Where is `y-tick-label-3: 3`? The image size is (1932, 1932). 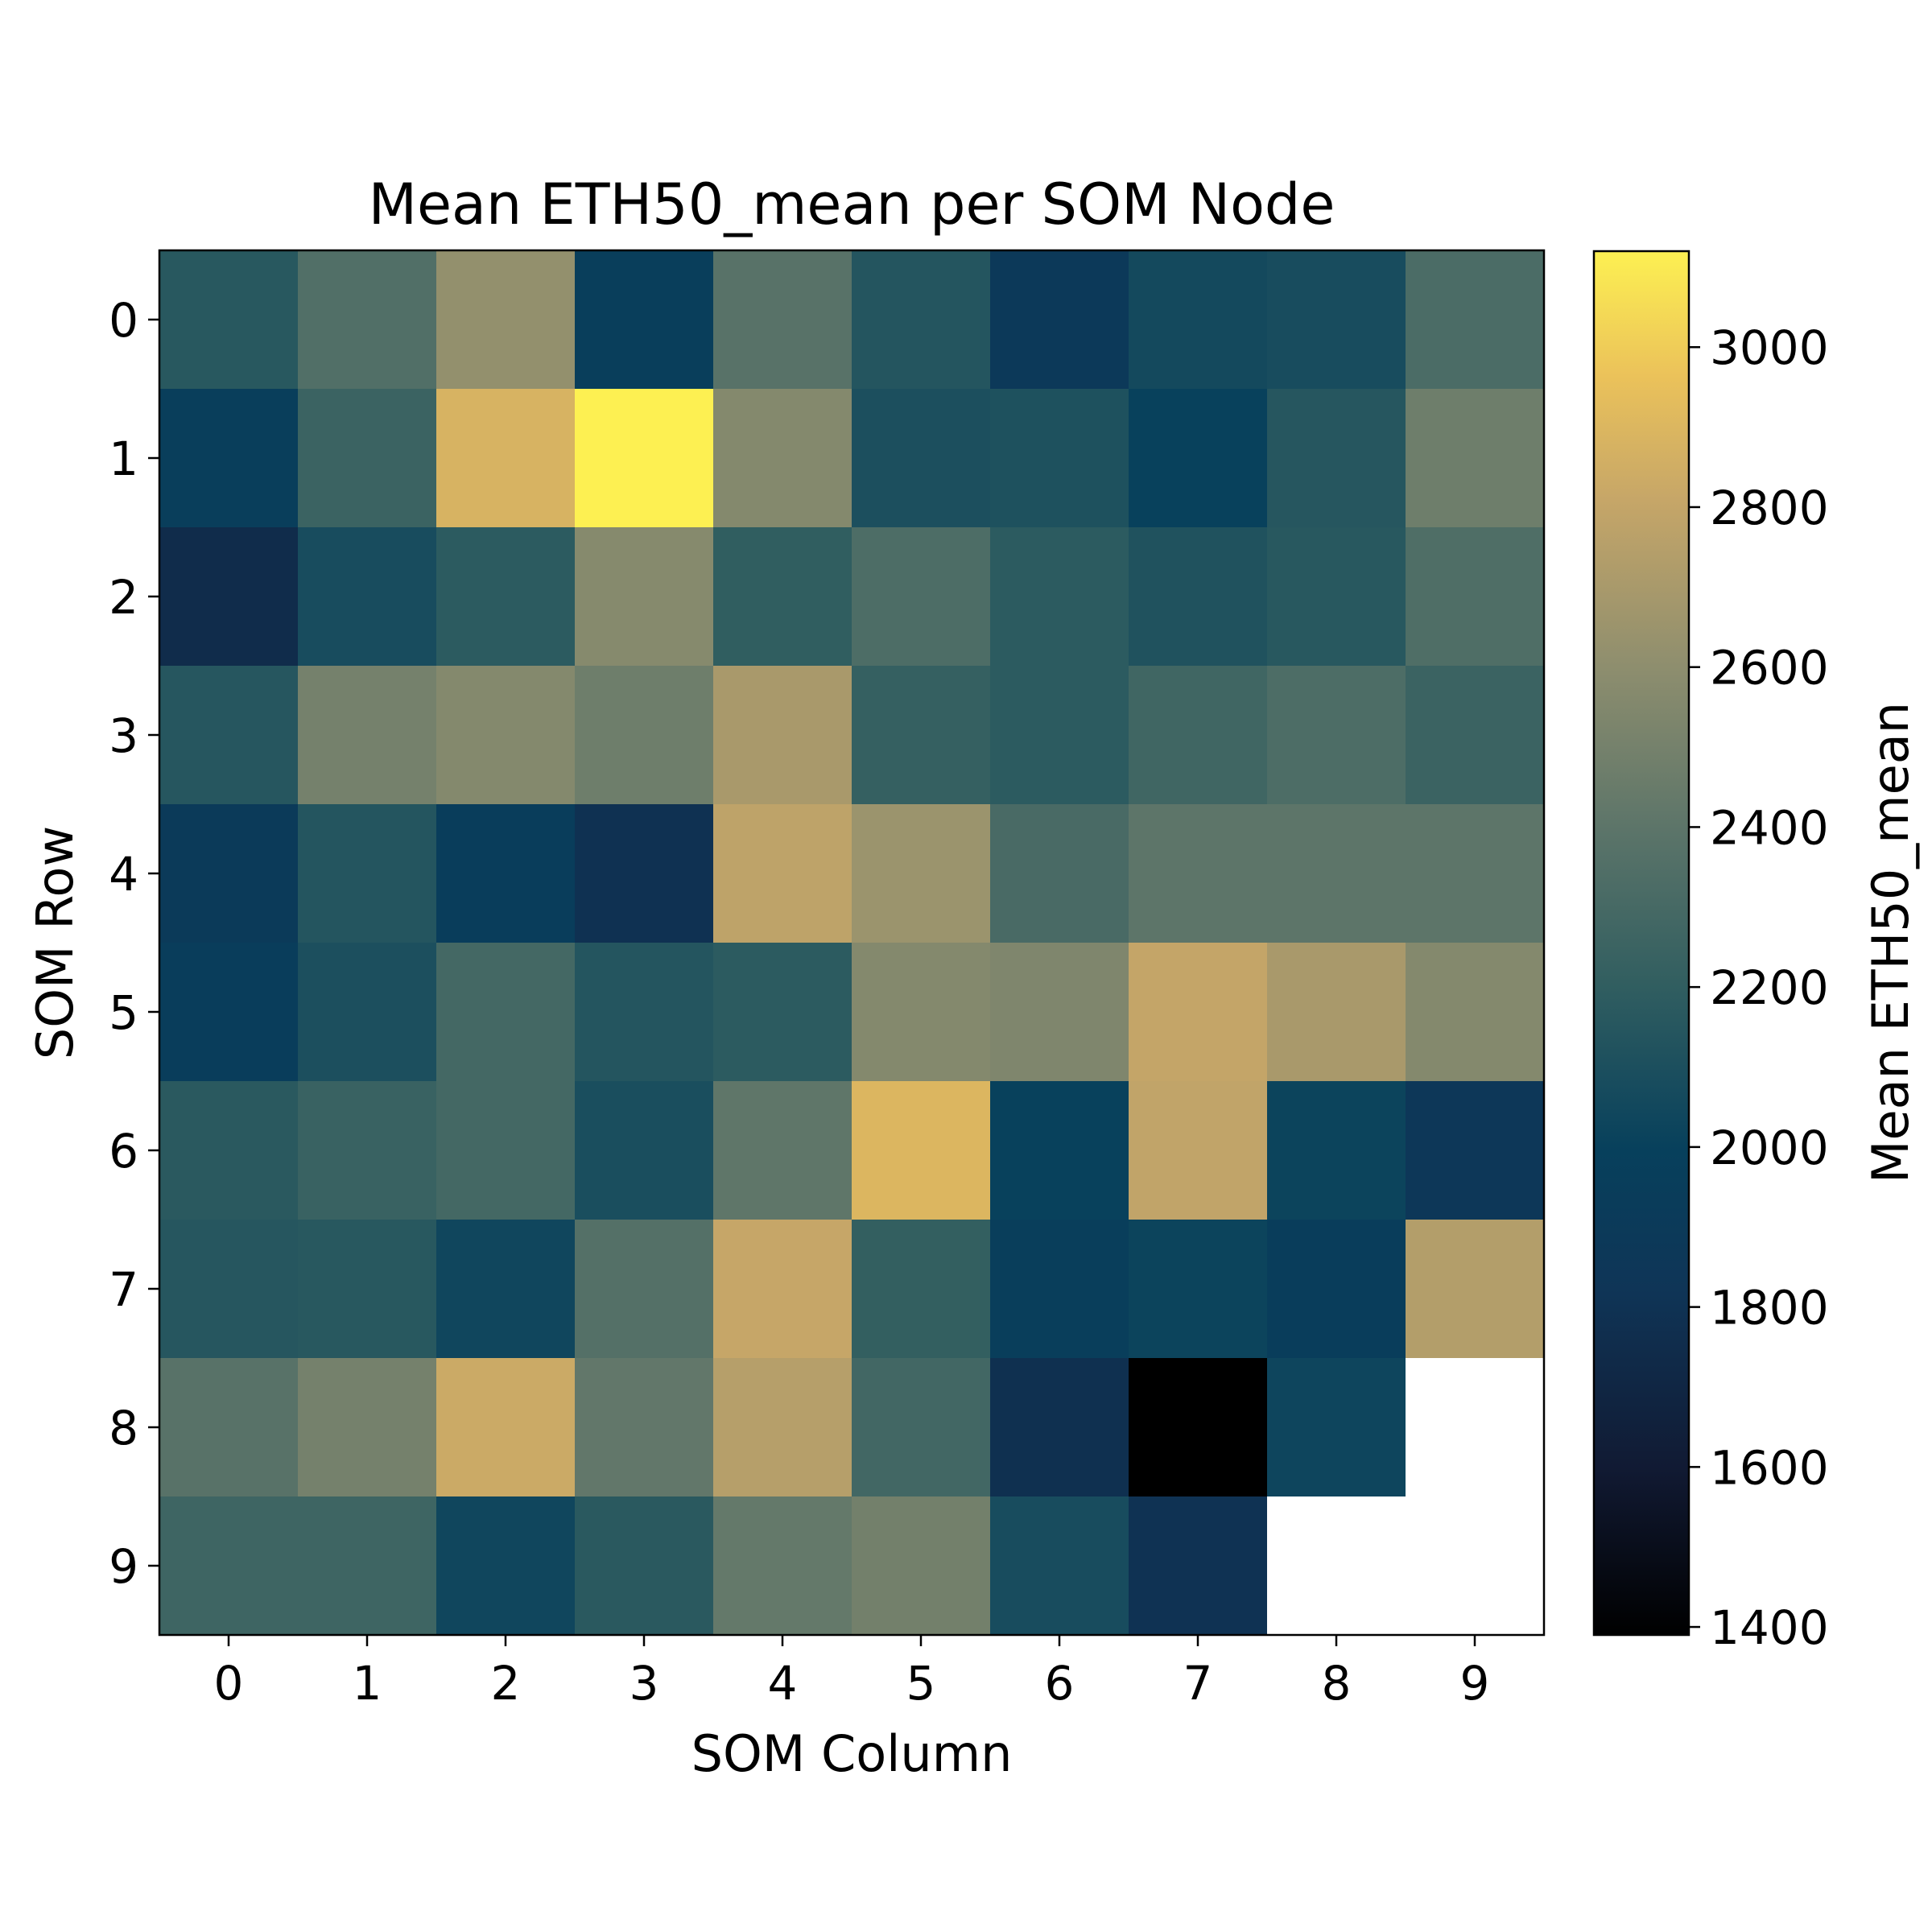
y-tick-label-3: 3 is located at coordinates (123, 735).